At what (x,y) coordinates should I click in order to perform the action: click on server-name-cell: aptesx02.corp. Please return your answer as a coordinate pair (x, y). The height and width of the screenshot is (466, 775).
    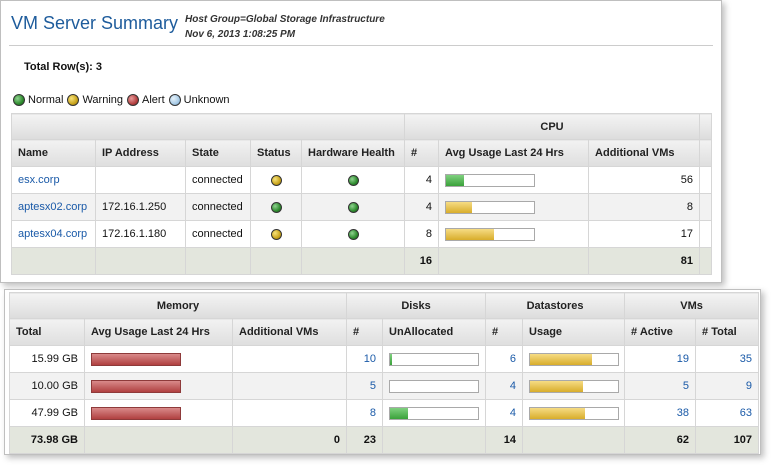
    Looking at the image, I should click on (53, 207).